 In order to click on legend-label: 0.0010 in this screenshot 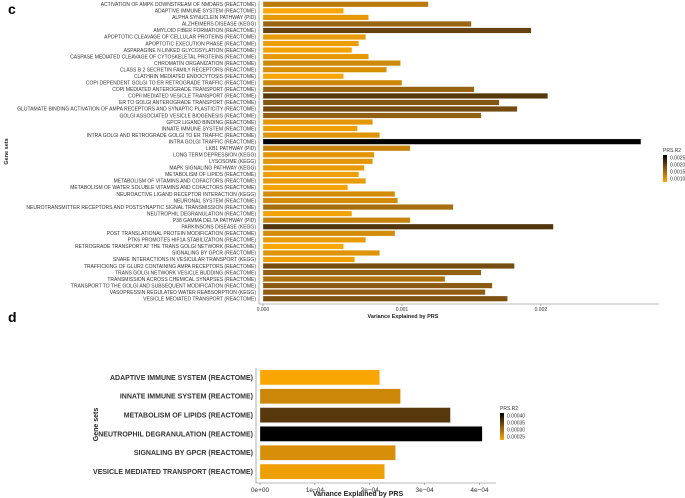, I will do `click(677, 180)`.